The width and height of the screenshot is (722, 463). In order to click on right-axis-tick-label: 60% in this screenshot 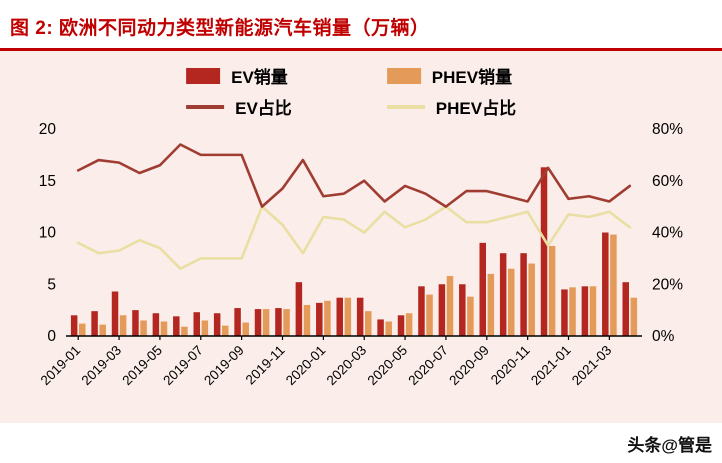, I will do `click(667, 181)`.